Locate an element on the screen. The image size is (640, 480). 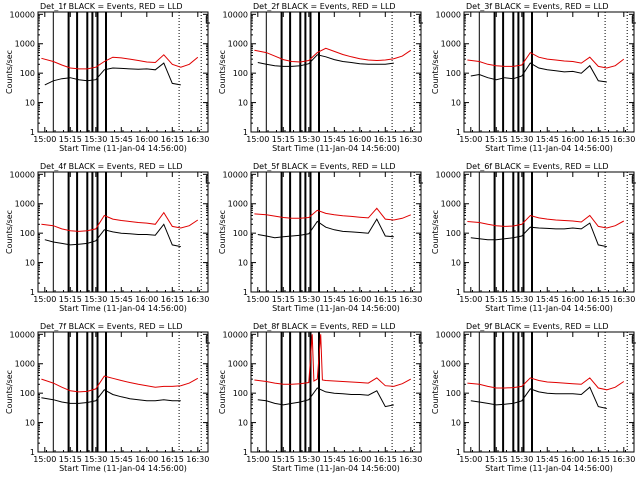
panel-title: Det_3f BLACK = Events, RED = LLD is located at coordinates (537, 6).